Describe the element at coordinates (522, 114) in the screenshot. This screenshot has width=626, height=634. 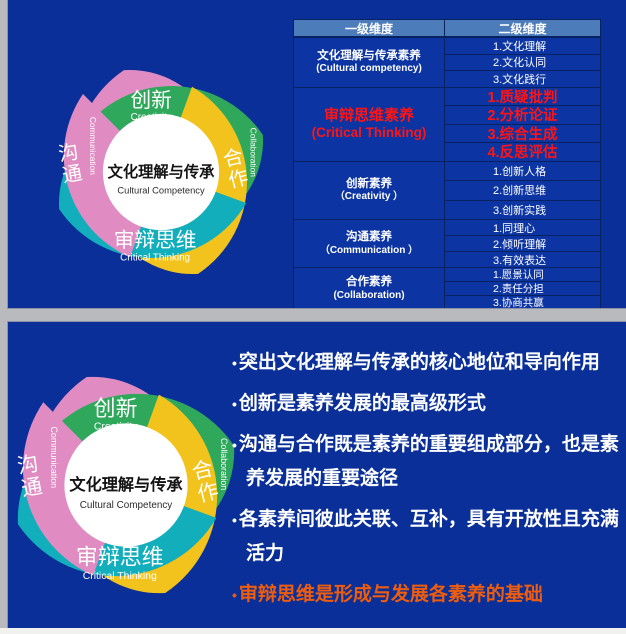
I see `subdimension-cell: 2.分析论证` at that location.